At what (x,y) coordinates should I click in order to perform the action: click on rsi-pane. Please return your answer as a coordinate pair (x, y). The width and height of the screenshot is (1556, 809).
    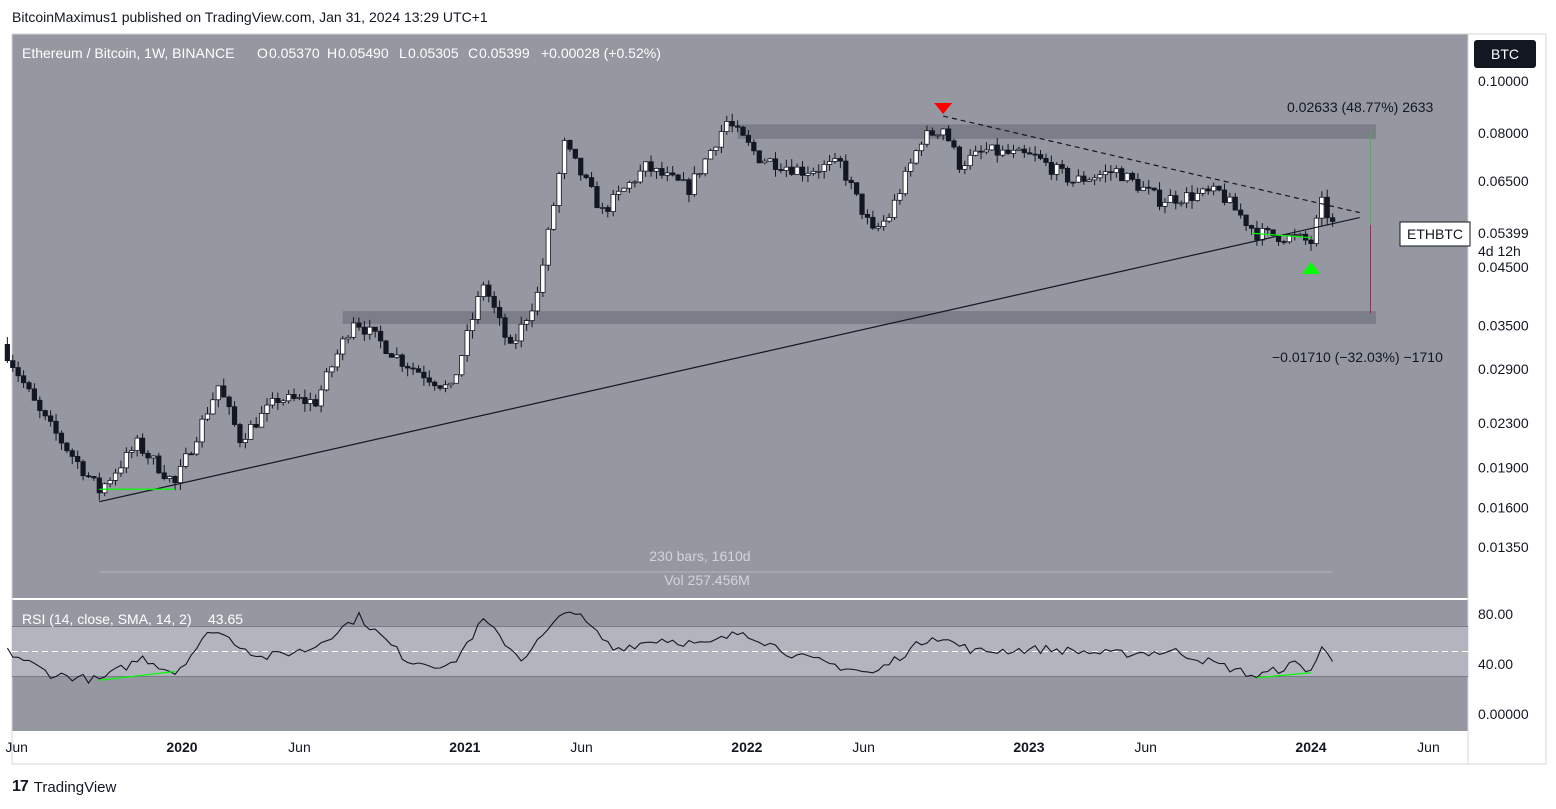
    Looking at the image, I should click on (737, 648).